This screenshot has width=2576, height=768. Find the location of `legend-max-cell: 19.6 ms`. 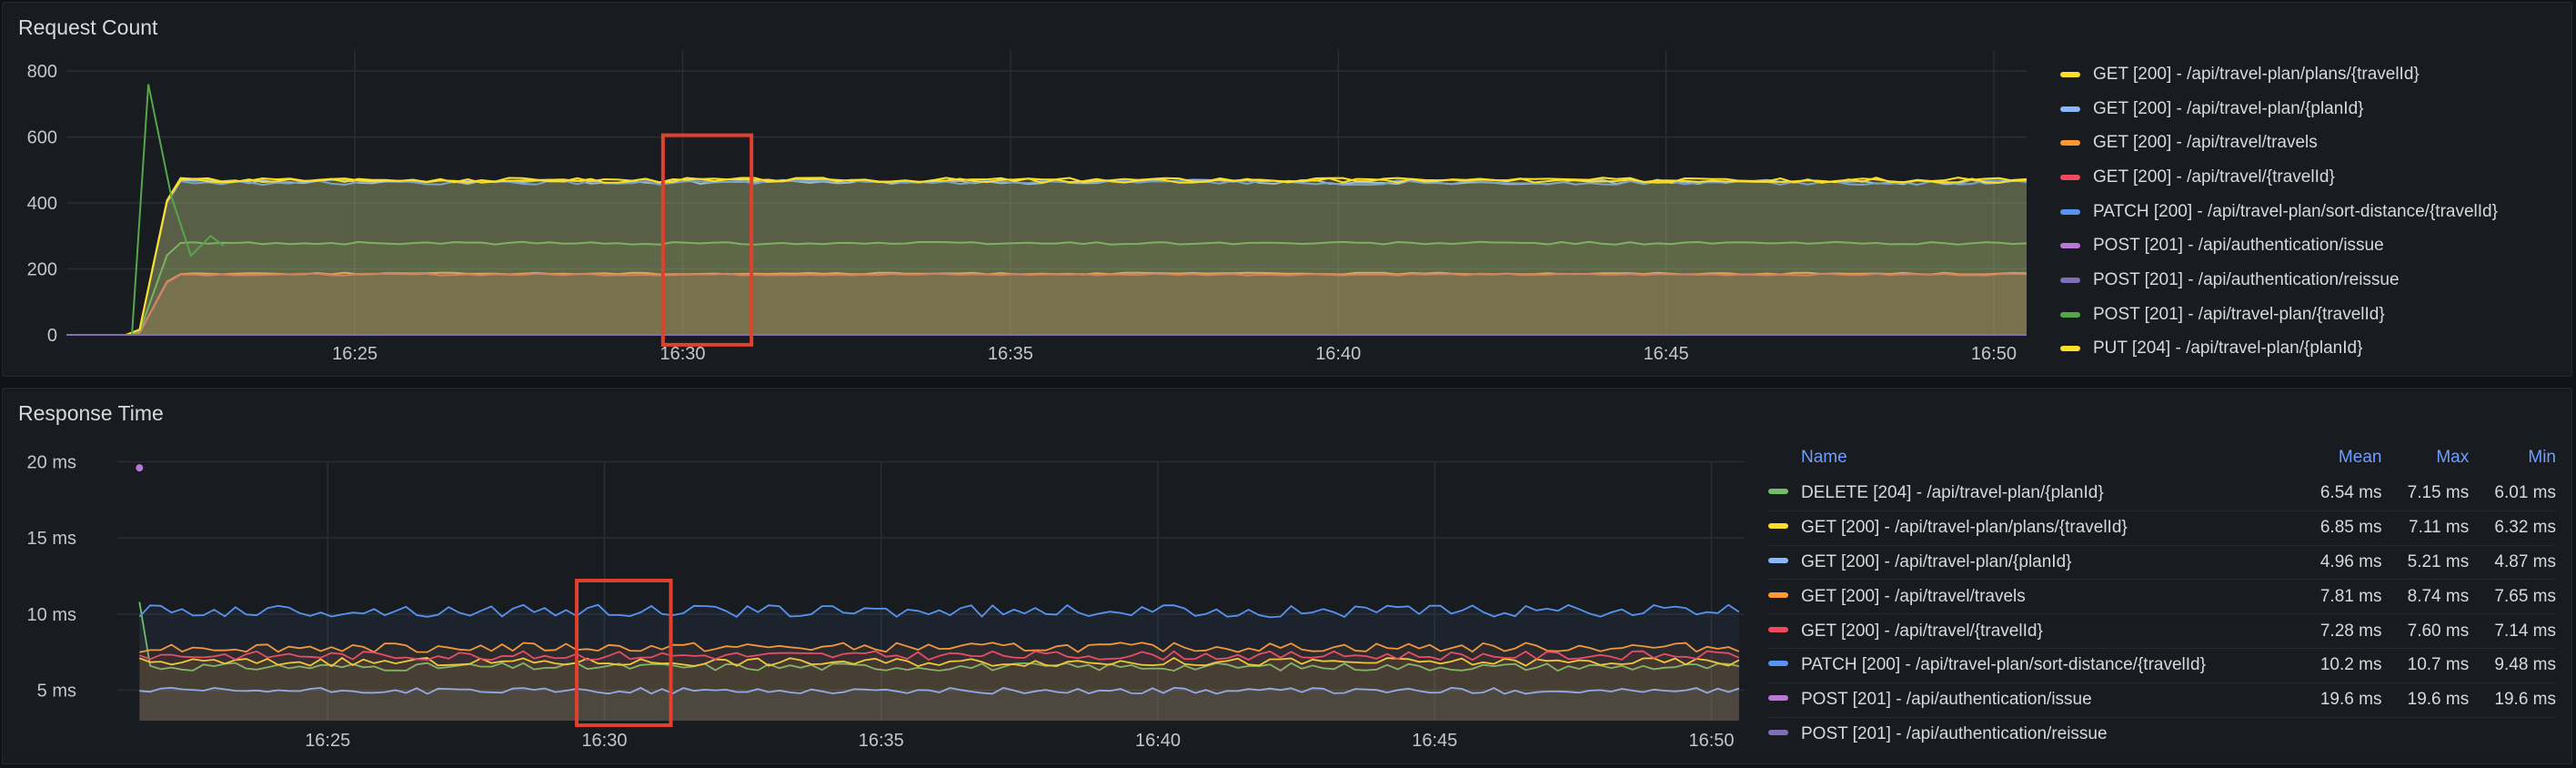

legend-max-cell: 19.6 ms is located at coordinates (2425, 700).